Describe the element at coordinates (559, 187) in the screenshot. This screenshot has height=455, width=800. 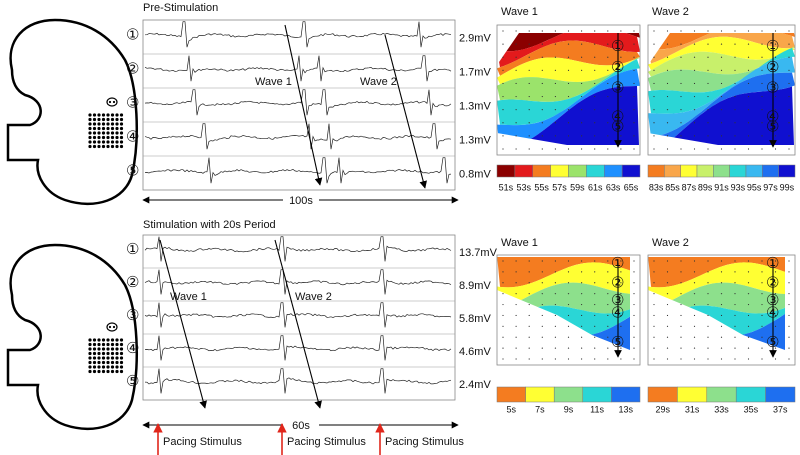
I see `legend-label: 57s` at that location.